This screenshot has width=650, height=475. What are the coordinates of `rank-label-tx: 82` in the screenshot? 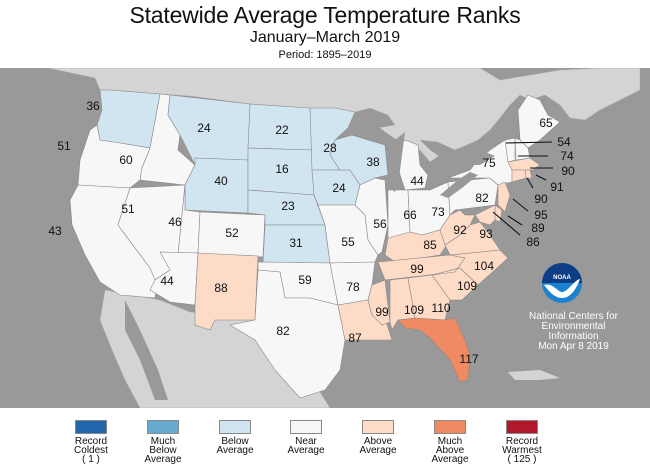 It's located at (283, 331).